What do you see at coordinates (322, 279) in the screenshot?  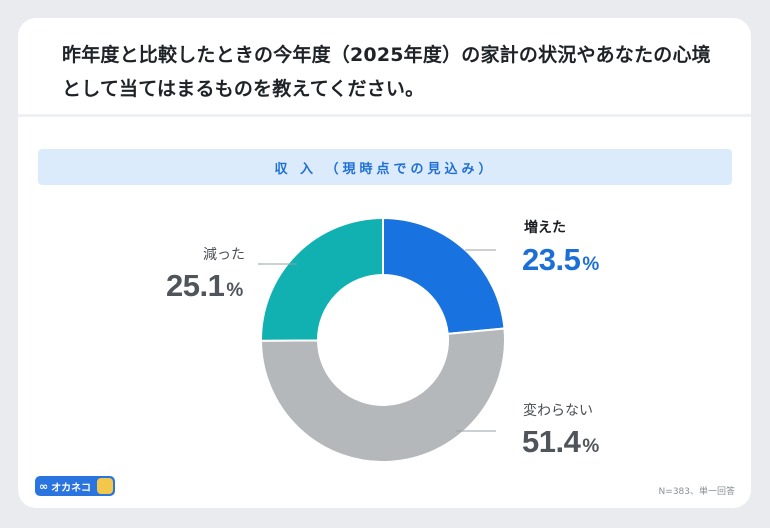 I see `slice-decreased` at bounding box center [322, 279].